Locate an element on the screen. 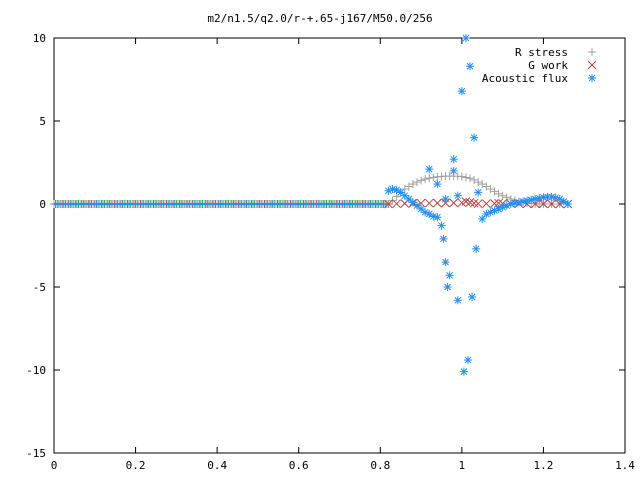 This screenshot has width=640, height=480. x-tick-label: 0.4 is located at coordinates (217, 465).